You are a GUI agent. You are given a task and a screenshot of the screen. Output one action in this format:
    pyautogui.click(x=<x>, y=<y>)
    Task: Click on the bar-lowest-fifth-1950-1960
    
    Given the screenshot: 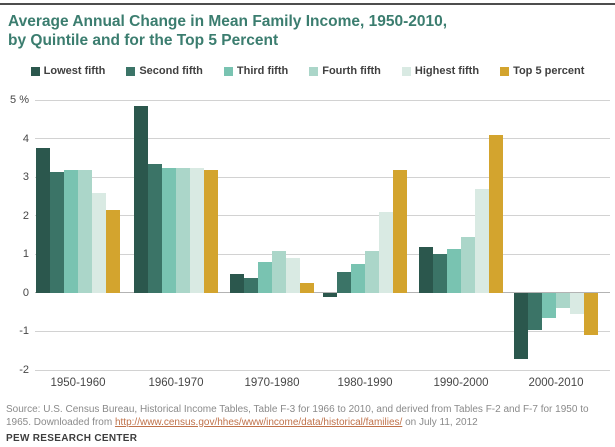 What is the action you would take?
    pyautogui.click(x=43, y=220)
    